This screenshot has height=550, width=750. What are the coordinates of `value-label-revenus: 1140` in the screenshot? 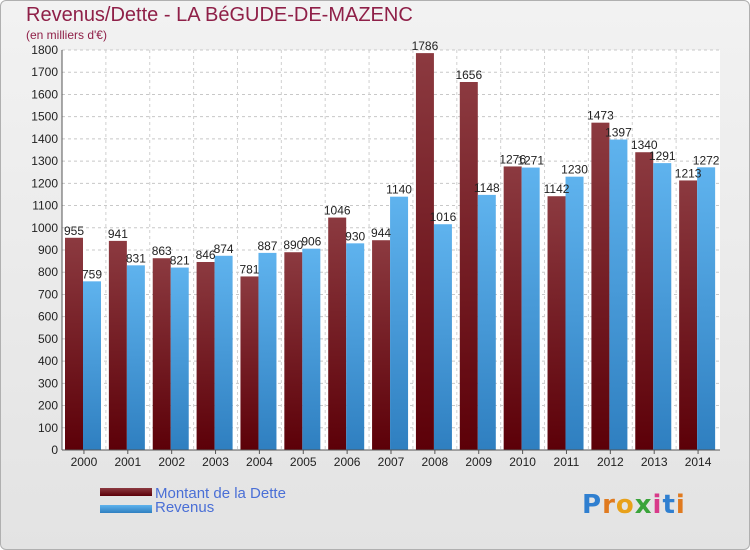 It's located at (399, 190).